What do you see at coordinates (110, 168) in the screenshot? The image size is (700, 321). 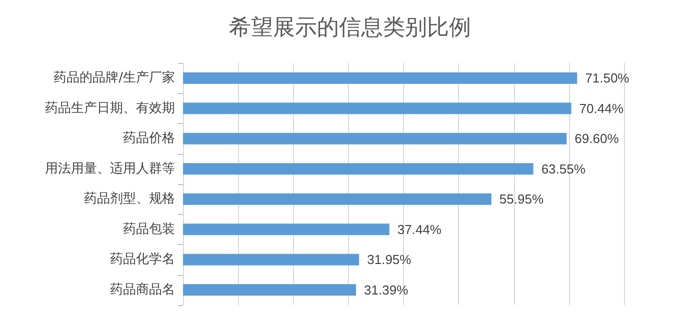 I see `y-tick-label: 用法用量、适用人群等` at bounding box center [110, 168].